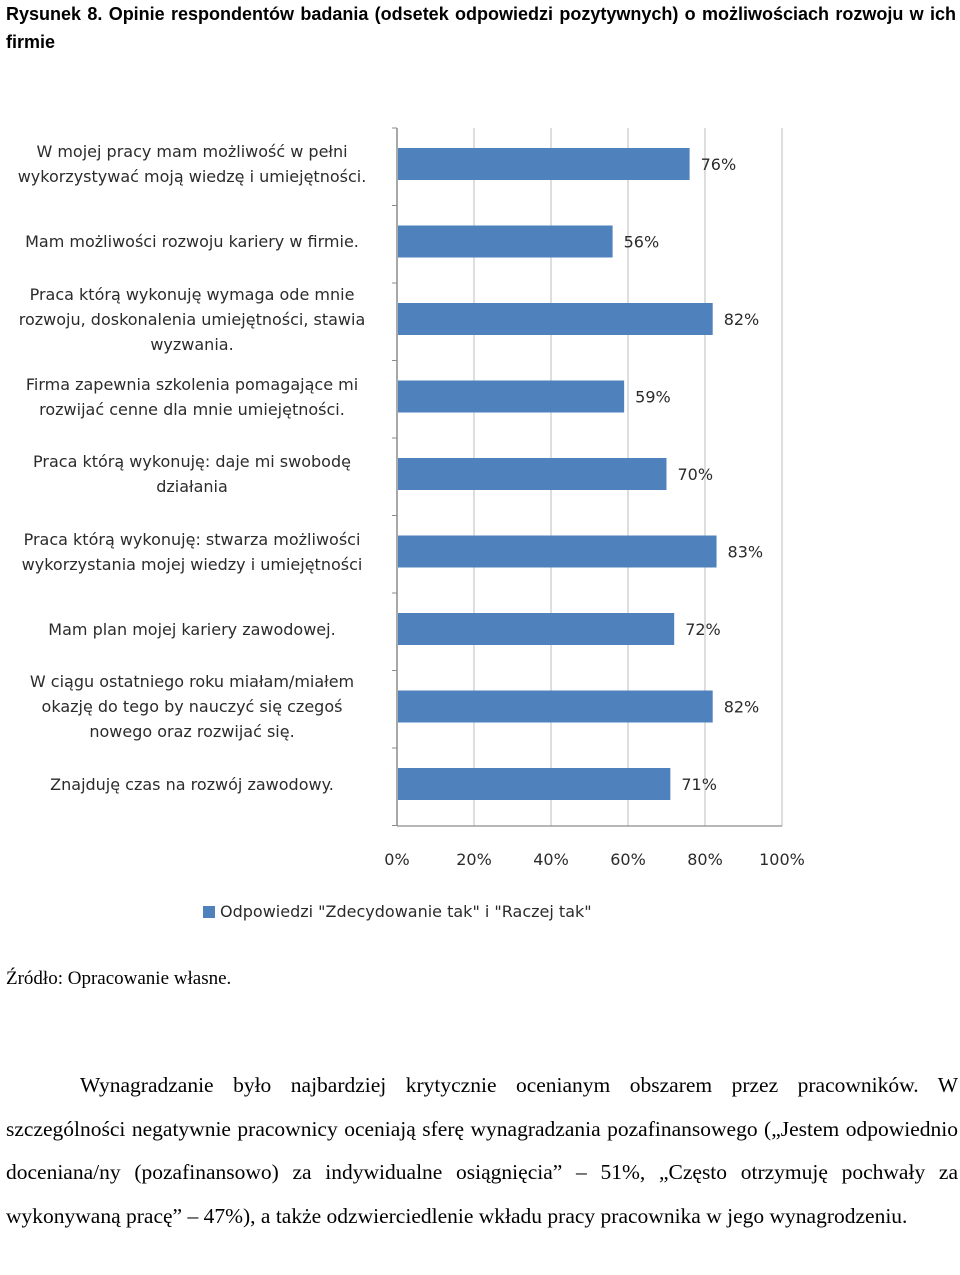  What do you see at coordinates (209, 912) in the screenshot?
I see `legend-swatch` at bounding box center [209, 912].